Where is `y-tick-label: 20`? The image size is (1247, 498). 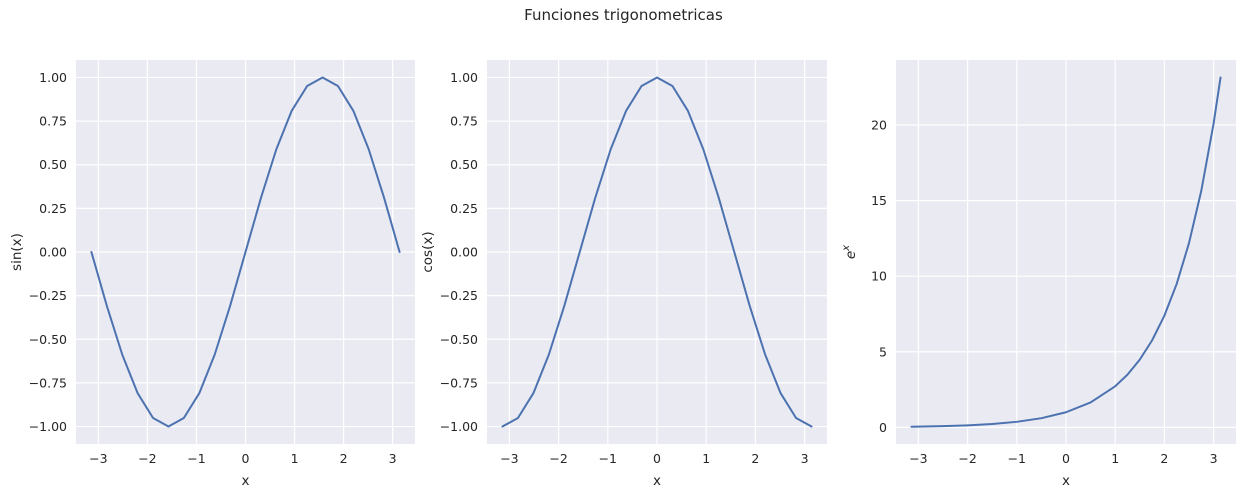
y-tick-label: 20 is located at coordinates (879, 125).